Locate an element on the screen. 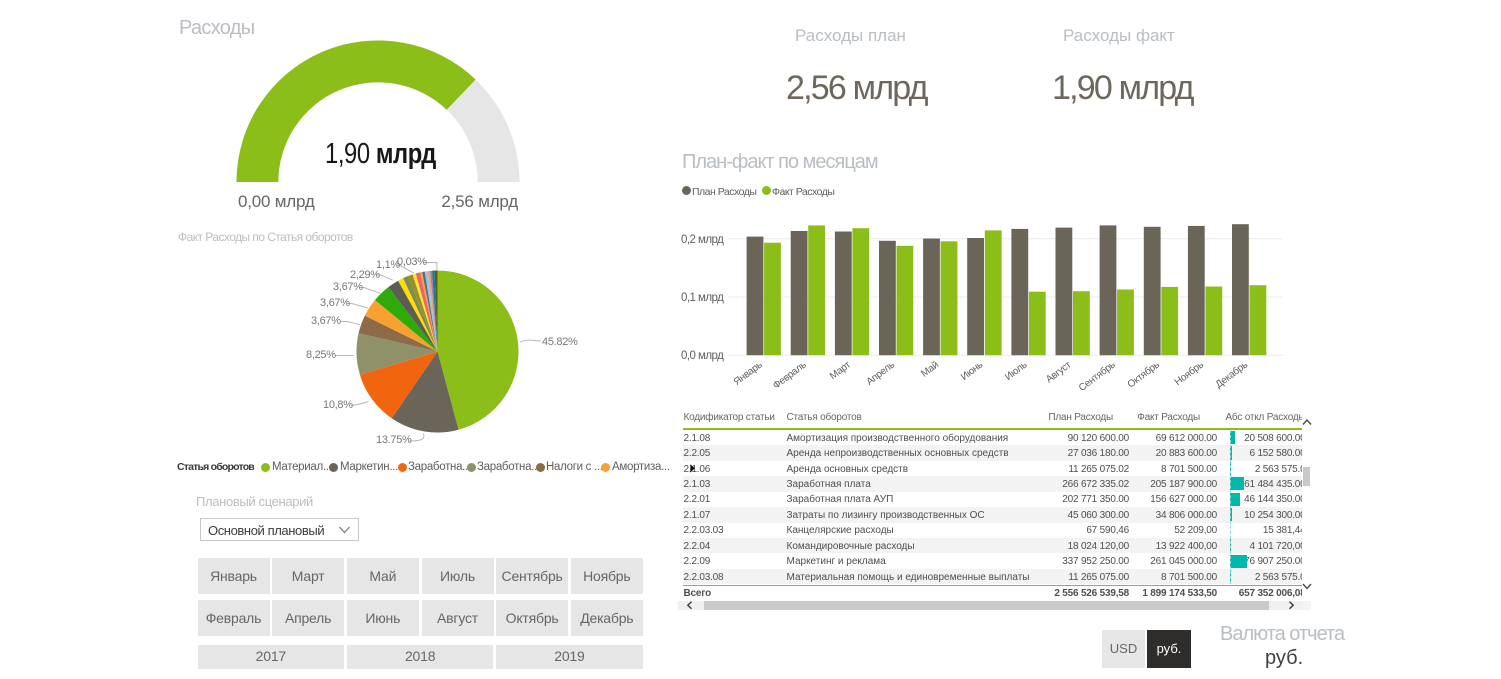  svg-text: Сентябрь is located at coordinates (1096, 376).